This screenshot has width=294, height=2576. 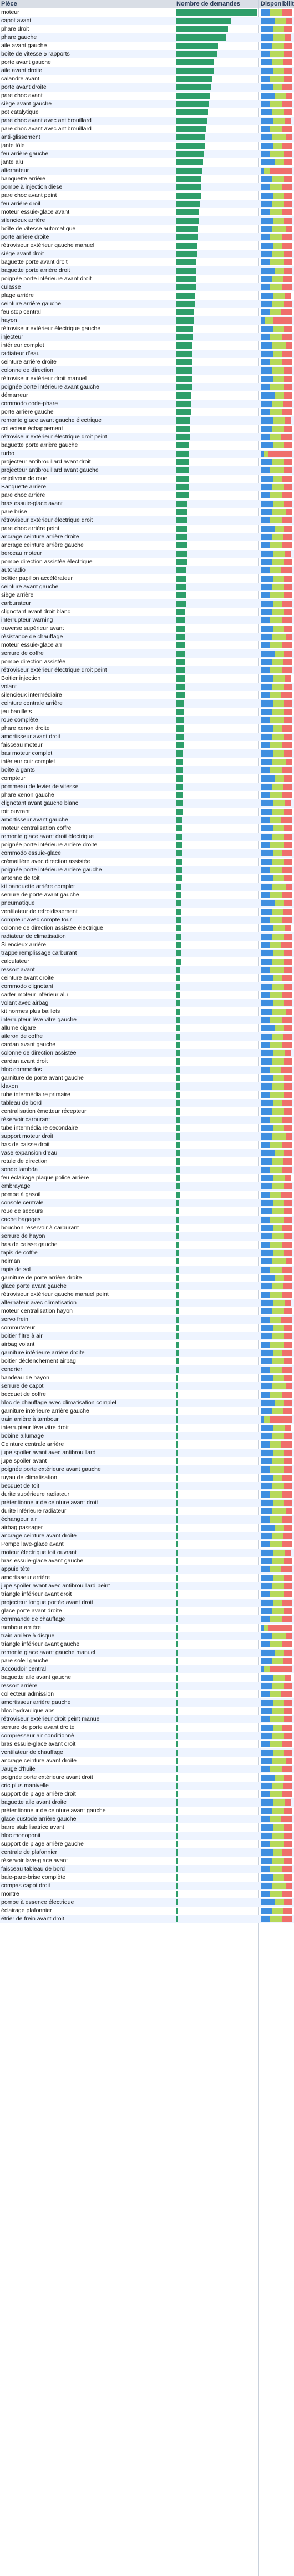 What do you see at coordinates (147, 37) in the screenshot?
I see `table-row: phare gauche` at bounding box center [147, 37].